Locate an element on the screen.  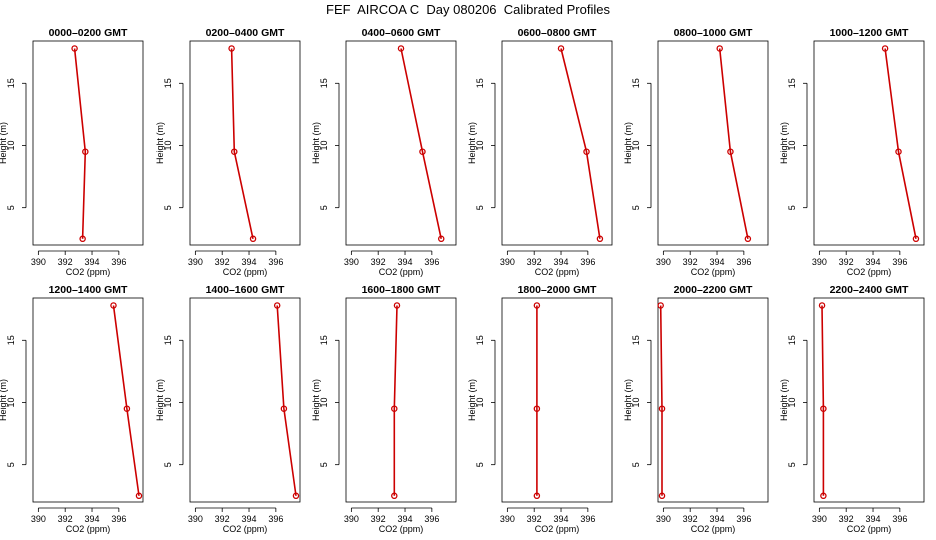
panel-title: 1800–2000 GMT is located at coordinates (557, 290).